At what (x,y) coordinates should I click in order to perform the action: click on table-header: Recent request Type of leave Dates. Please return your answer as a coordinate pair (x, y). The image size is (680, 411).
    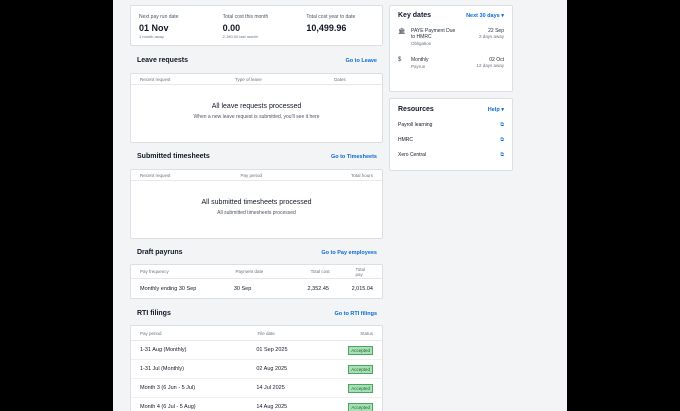
    Looking at the image, I should click on (256, 79).